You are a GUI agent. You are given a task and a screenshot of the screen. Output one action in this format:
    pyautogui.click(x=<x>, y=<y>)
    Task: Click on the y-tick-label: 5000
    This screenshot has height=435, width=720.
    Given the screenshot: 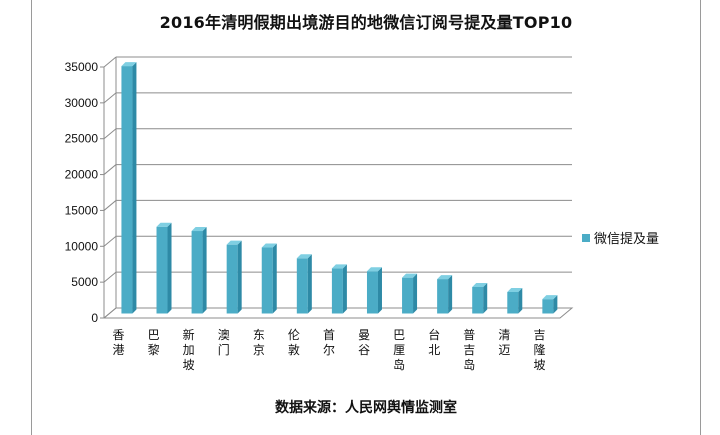 What is the action you would take?
    pyautogui.click(x=84, y=282)
    